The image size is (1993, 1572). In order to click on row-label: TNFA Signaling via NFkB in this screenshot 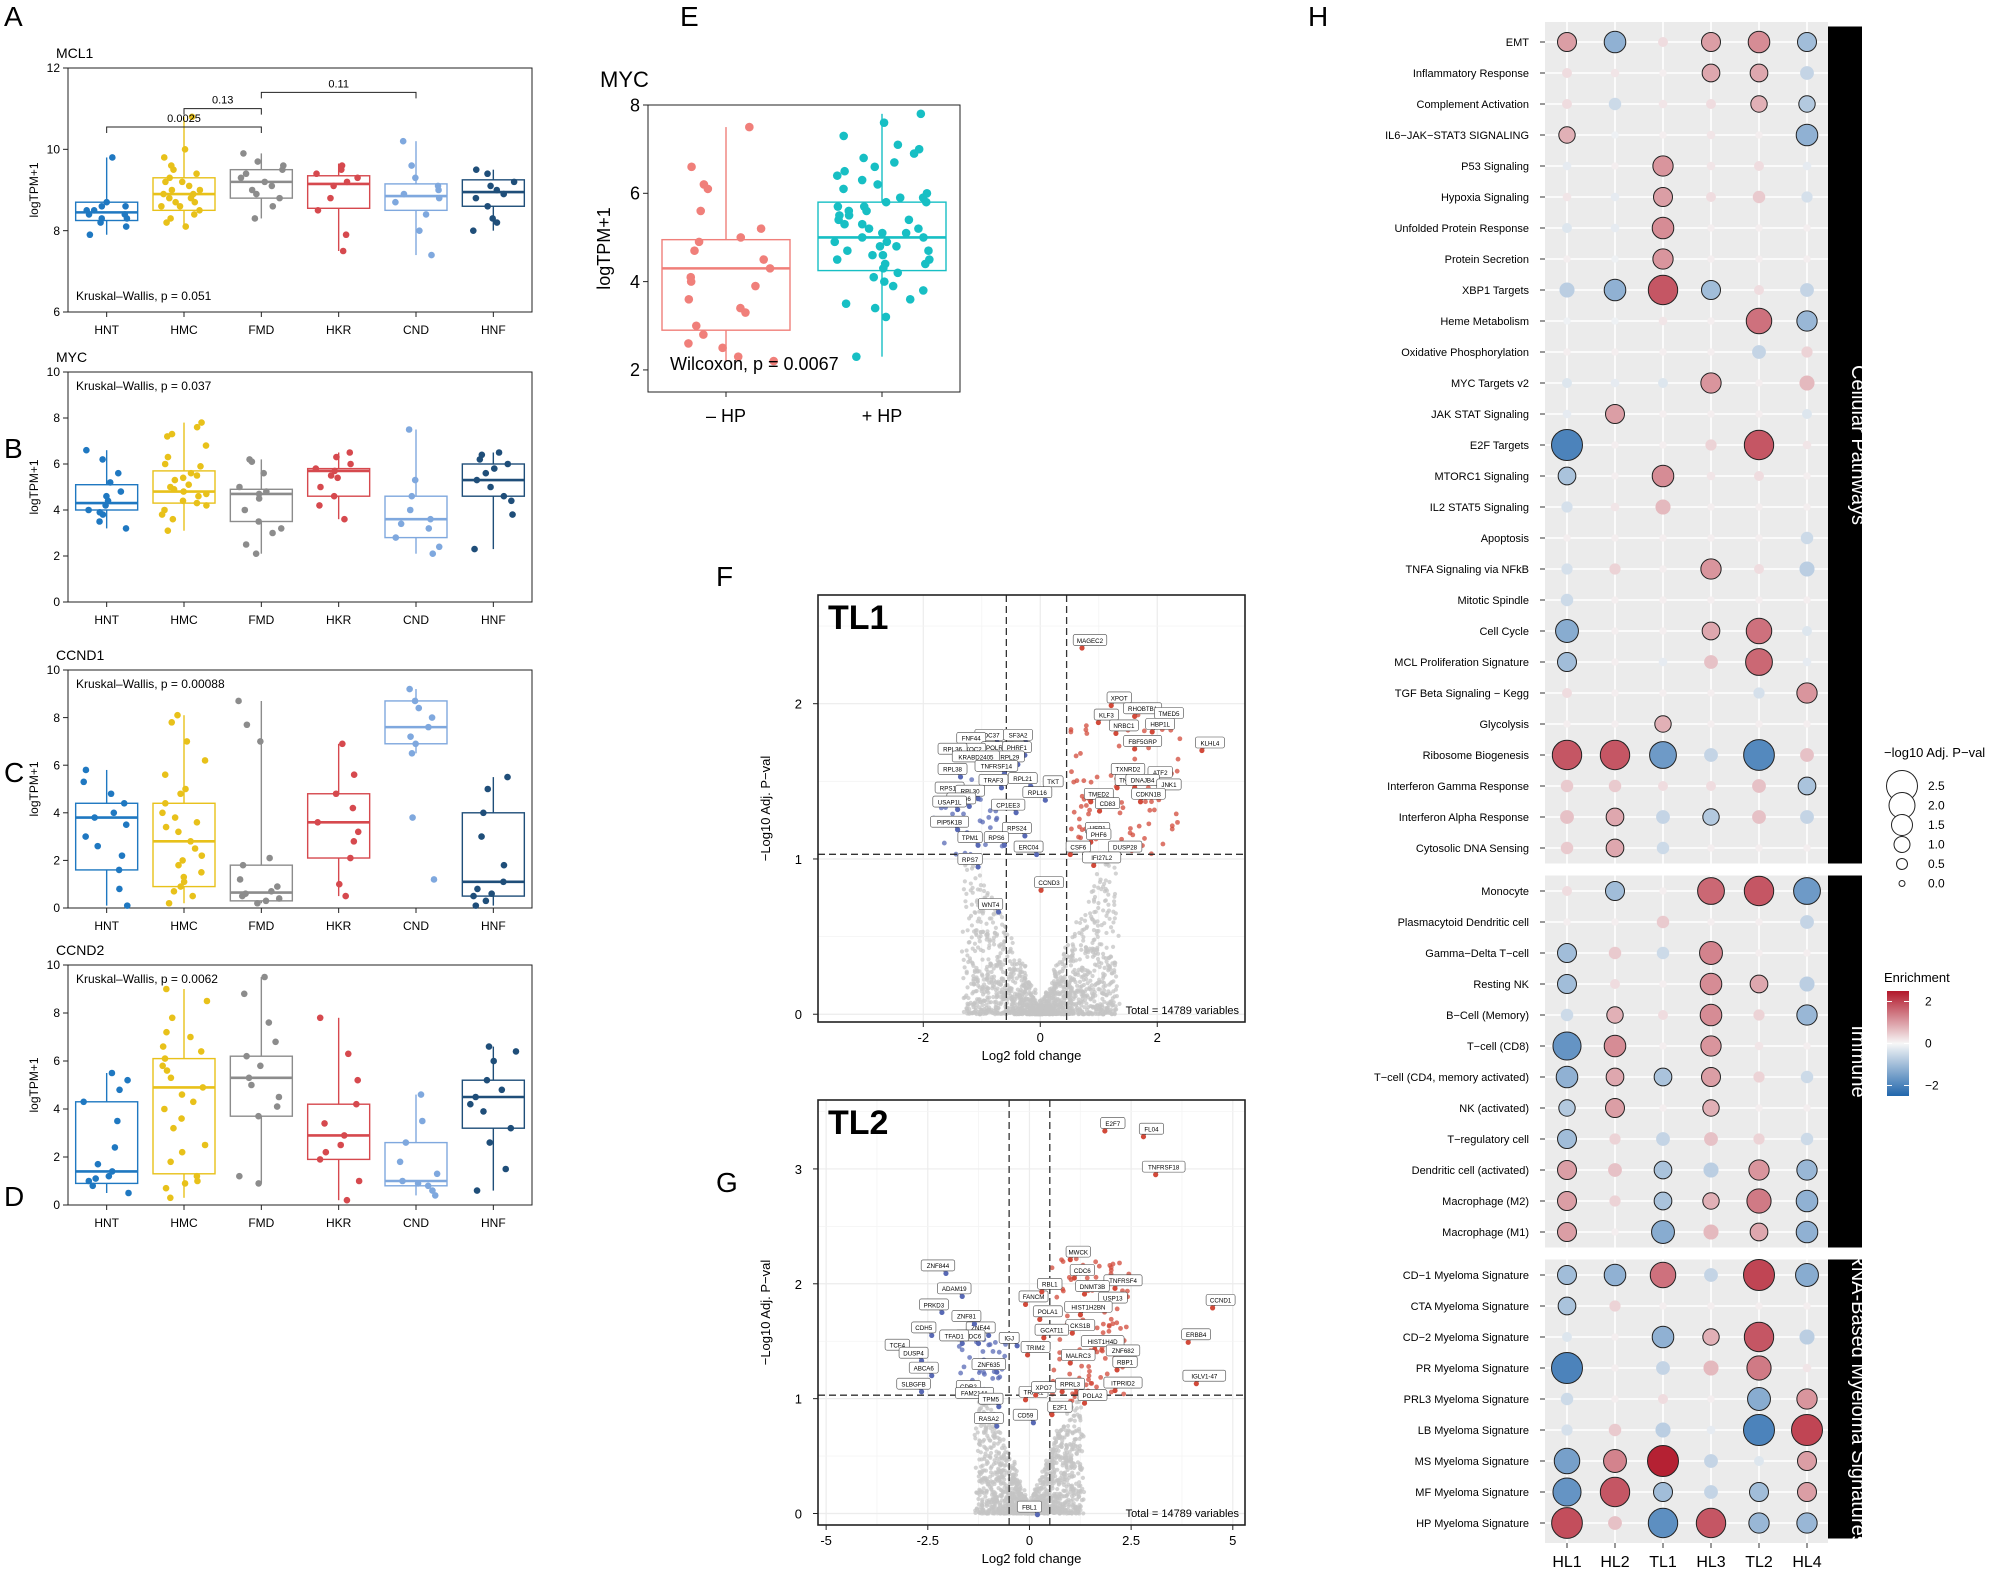, I will do `click(1468, 570)`.